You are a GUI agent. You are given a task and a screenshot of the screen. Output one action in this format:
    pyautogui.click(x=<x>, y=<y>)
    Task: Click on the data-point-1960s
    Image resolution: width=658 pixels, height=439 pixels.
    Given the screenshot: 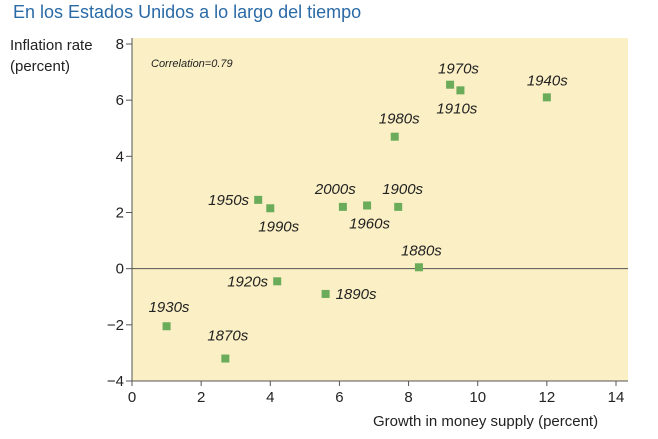 What is the action you would take?
    pyautogui.click(x=367, y=205)
    